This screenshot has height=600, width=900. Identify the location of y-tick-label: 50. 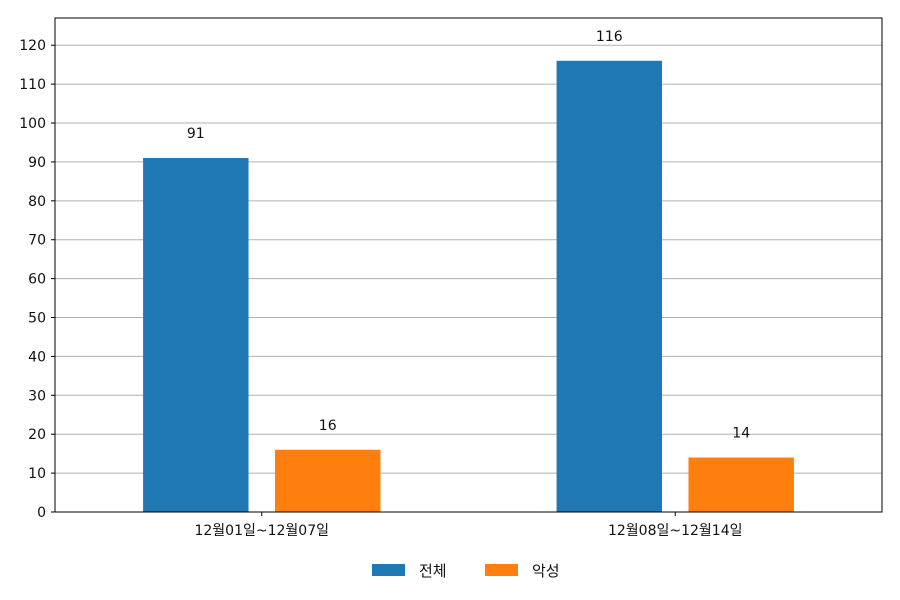
(37, 319).